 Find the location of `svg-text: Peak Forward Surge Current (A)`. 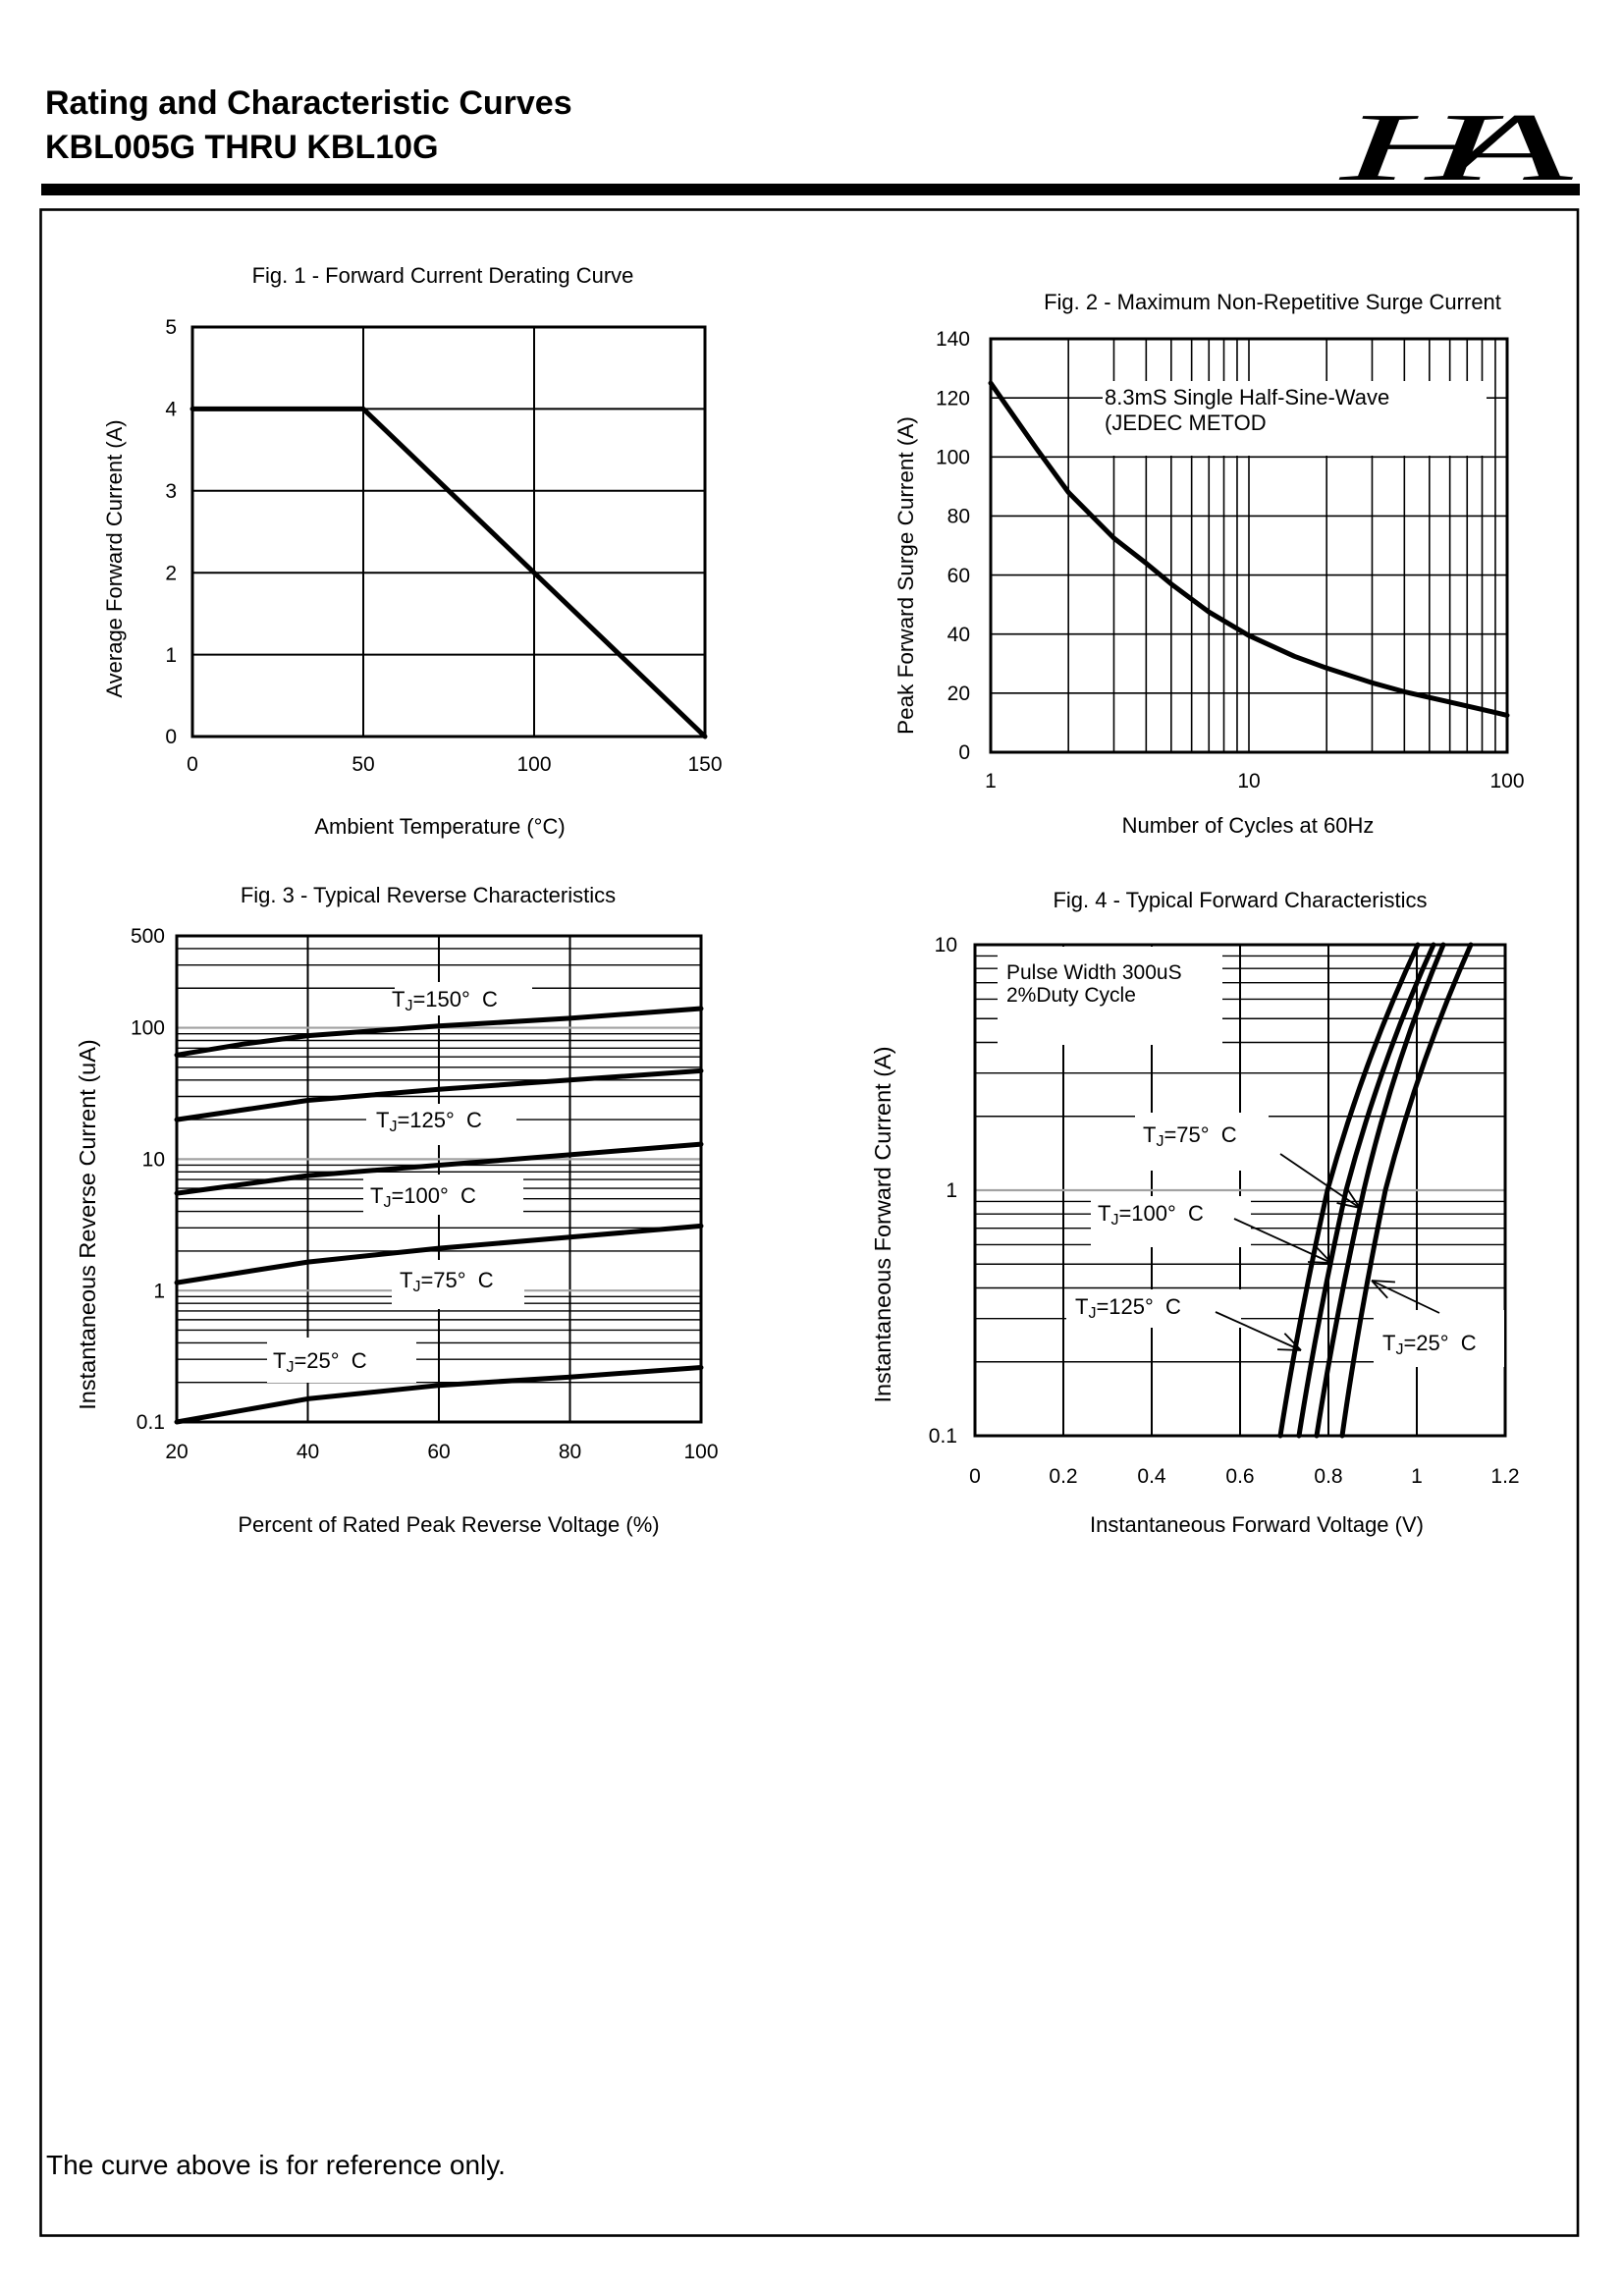

svg-text: Peak Forward Surge Current (A) is located at coordinates (905, 575).